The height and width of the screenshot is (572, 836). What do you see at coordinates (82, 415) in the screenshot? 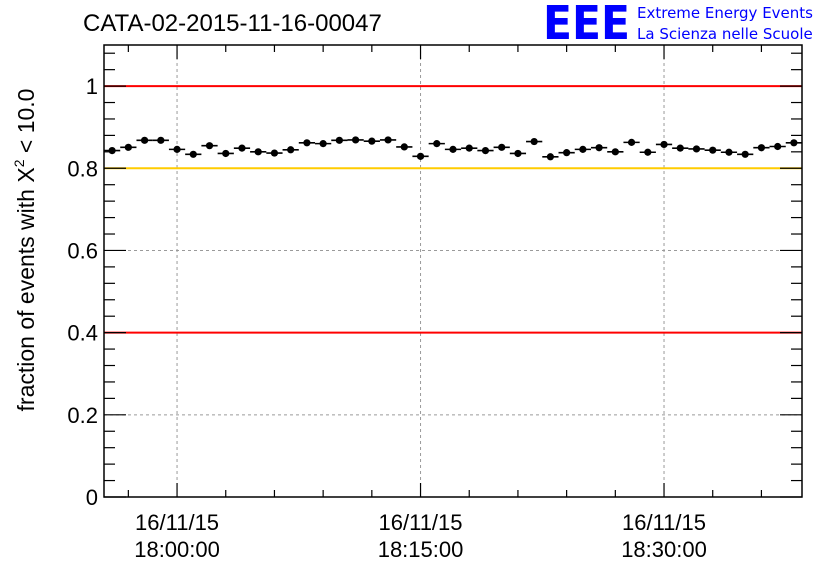
I see `y-tick-label: 0.2` at bounding box center [82, 415].